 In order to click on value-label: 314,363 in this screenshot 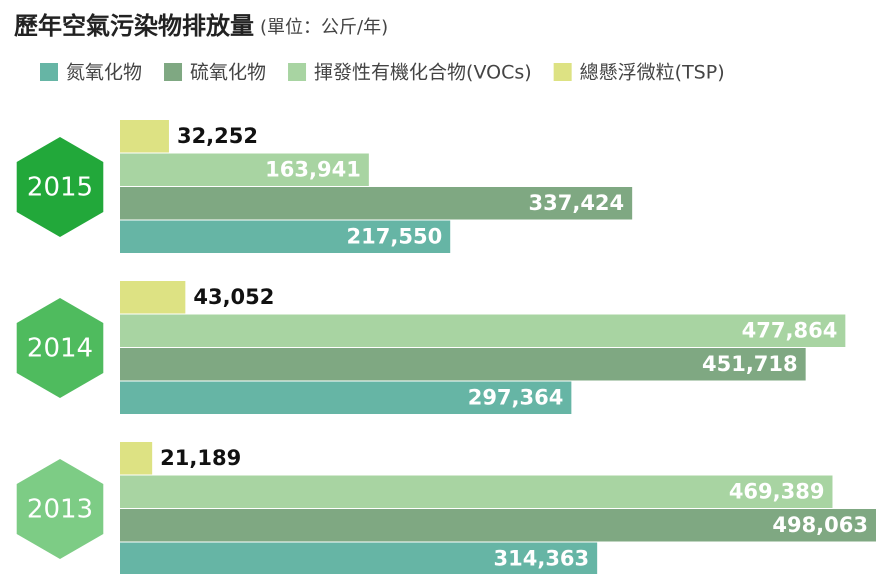, I will do `click(542, 558)`.